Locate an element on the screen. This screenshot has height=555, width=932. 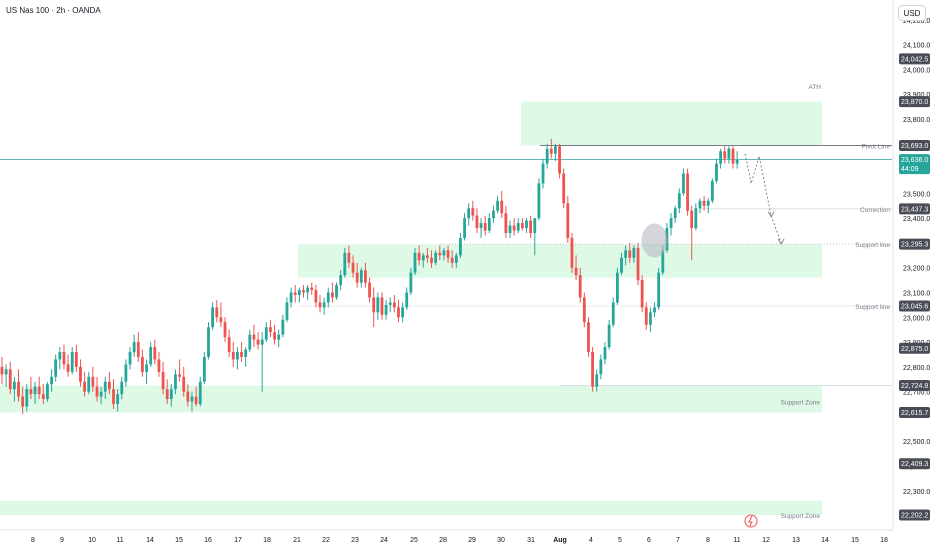
annotation-label: Pivot Line is located at coordinates (875, 147).